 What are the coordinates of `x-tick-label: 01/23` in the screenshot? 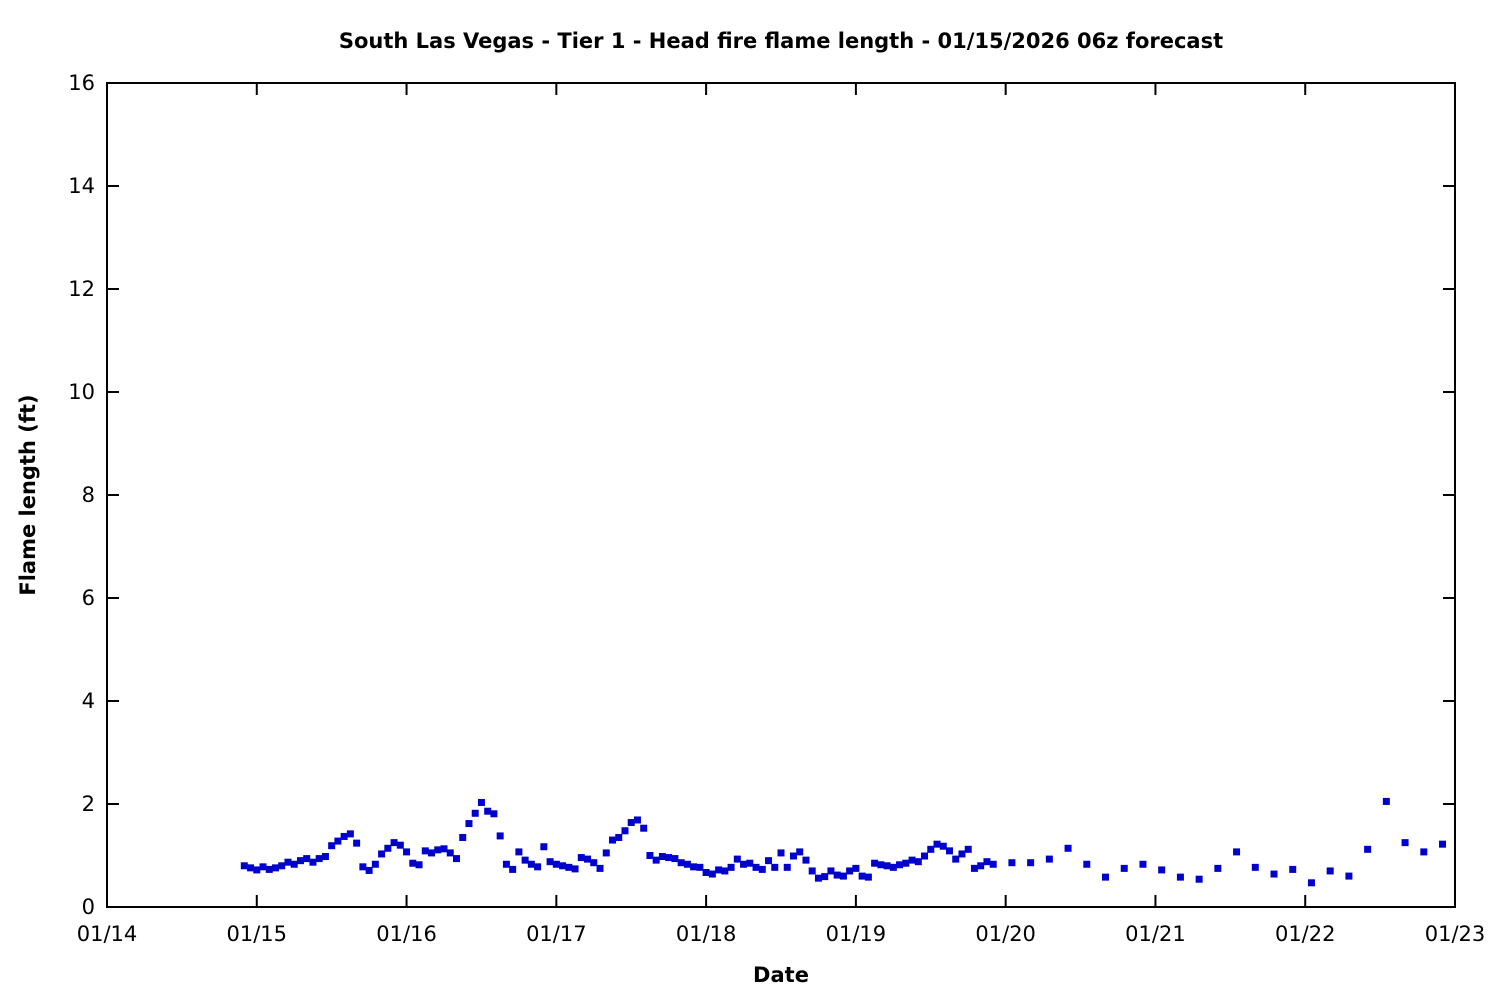 It's located at (1455, 934).